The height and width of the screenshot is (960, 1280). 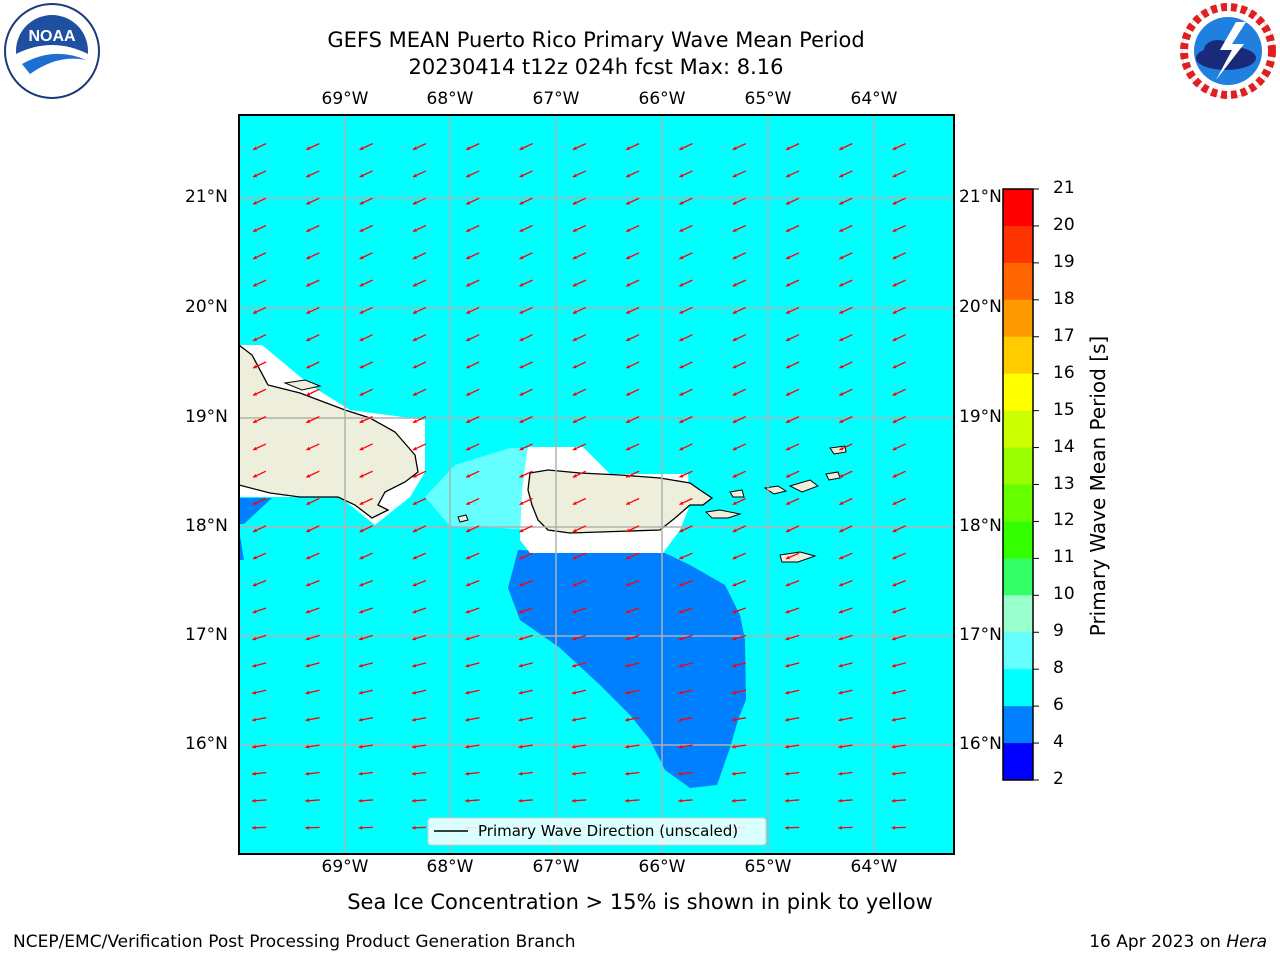 What do you see at coordinates (450, 867) in the screenshot?
I see `lon-label-bottom-68w: 68°W` at bounding box center [450, 867].